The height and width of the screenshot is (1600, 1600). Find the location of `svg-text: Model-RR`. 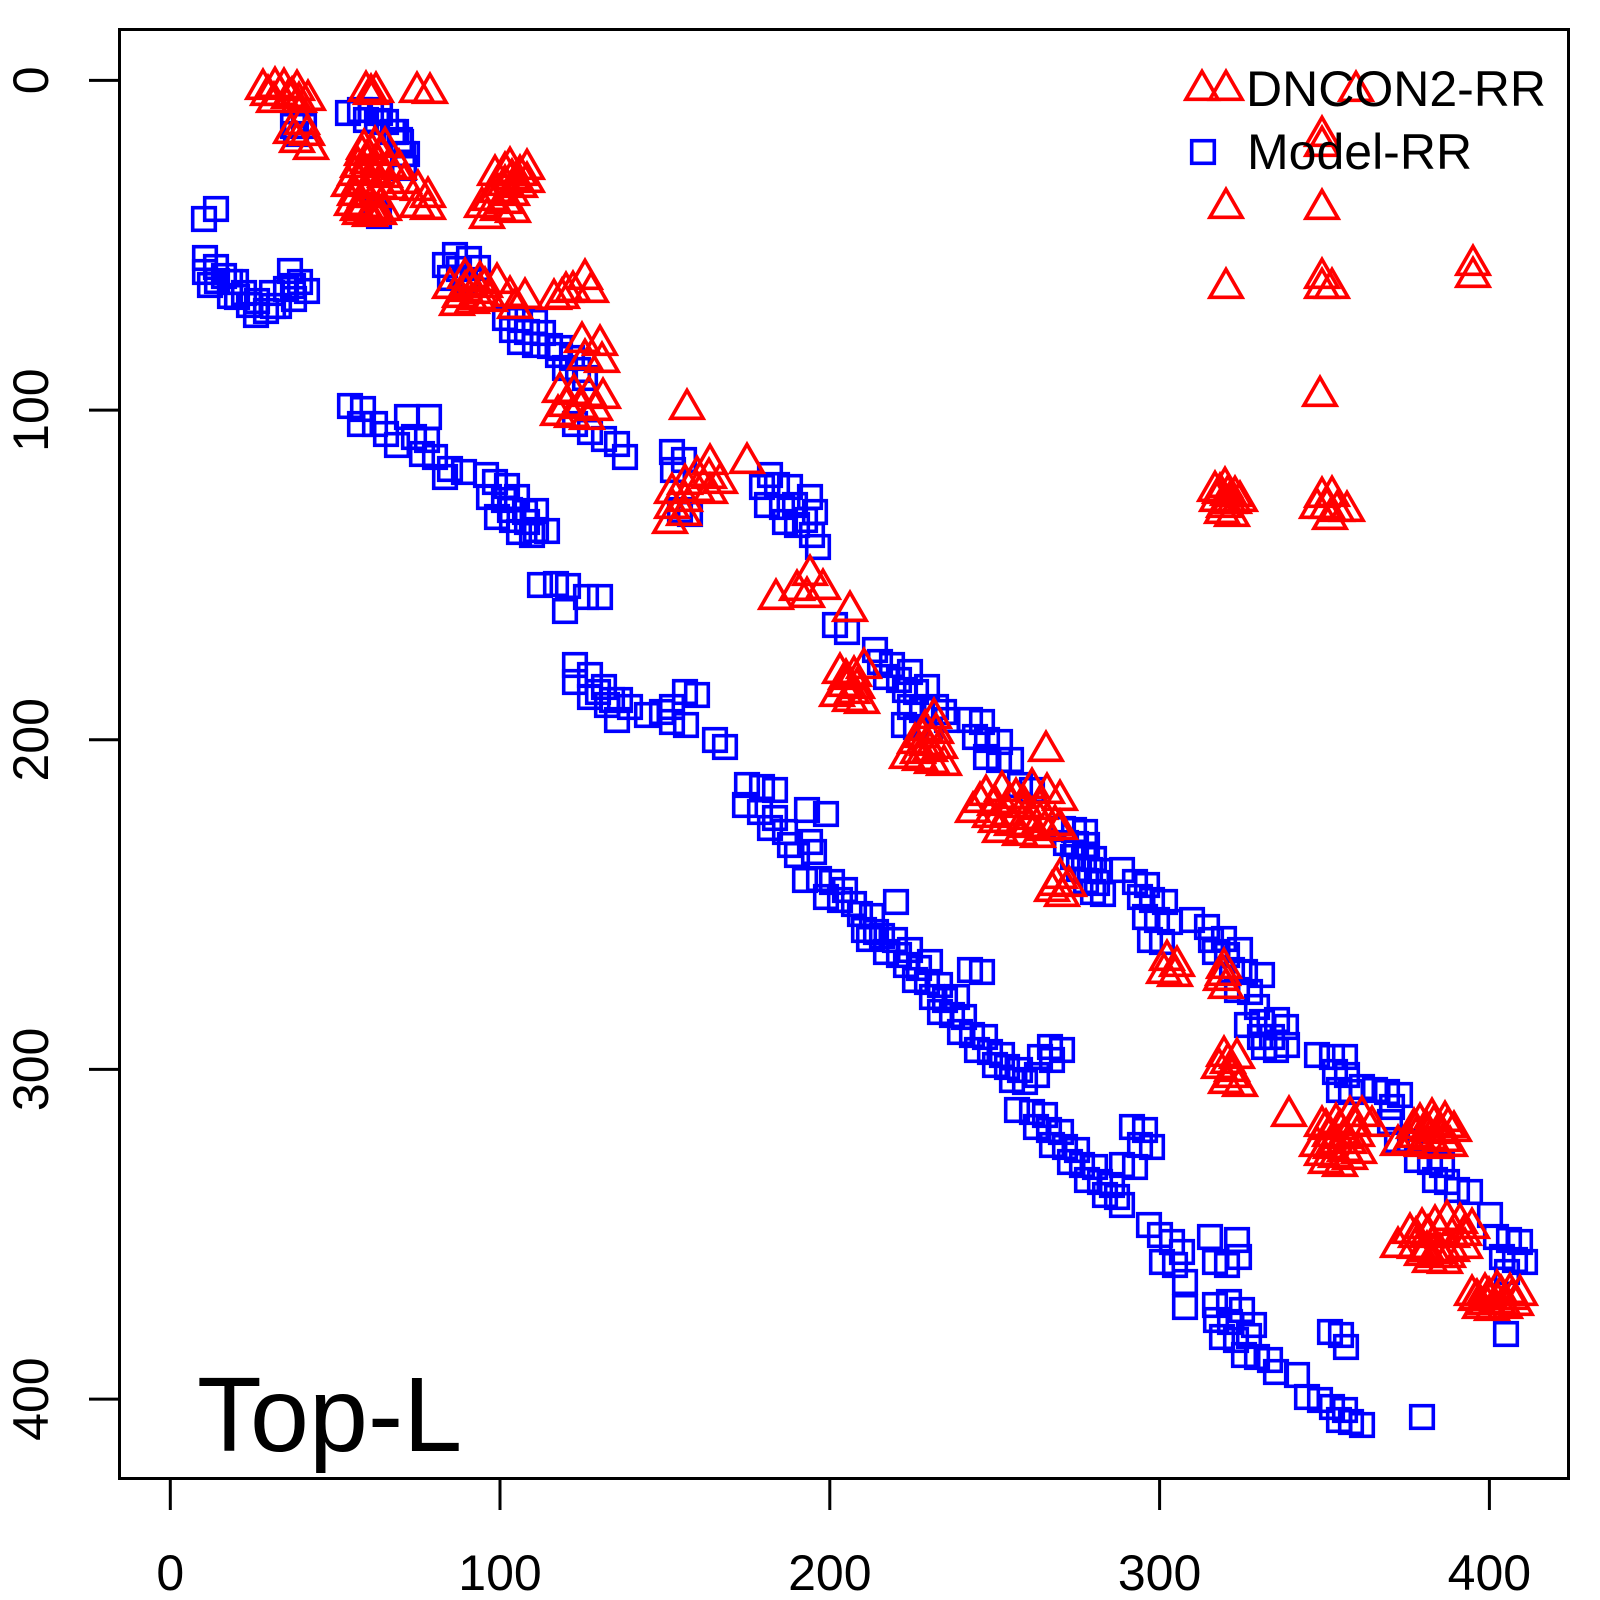

svg-text: Model-RR is located at coordinates (1359, 152).